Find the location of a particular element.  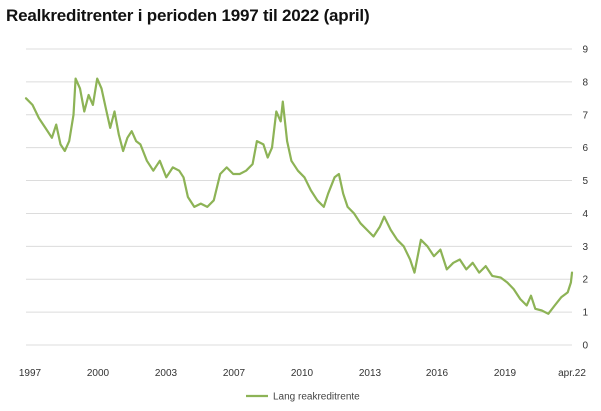

x-tick-label: 2010 is located at coordinates (302, 373).